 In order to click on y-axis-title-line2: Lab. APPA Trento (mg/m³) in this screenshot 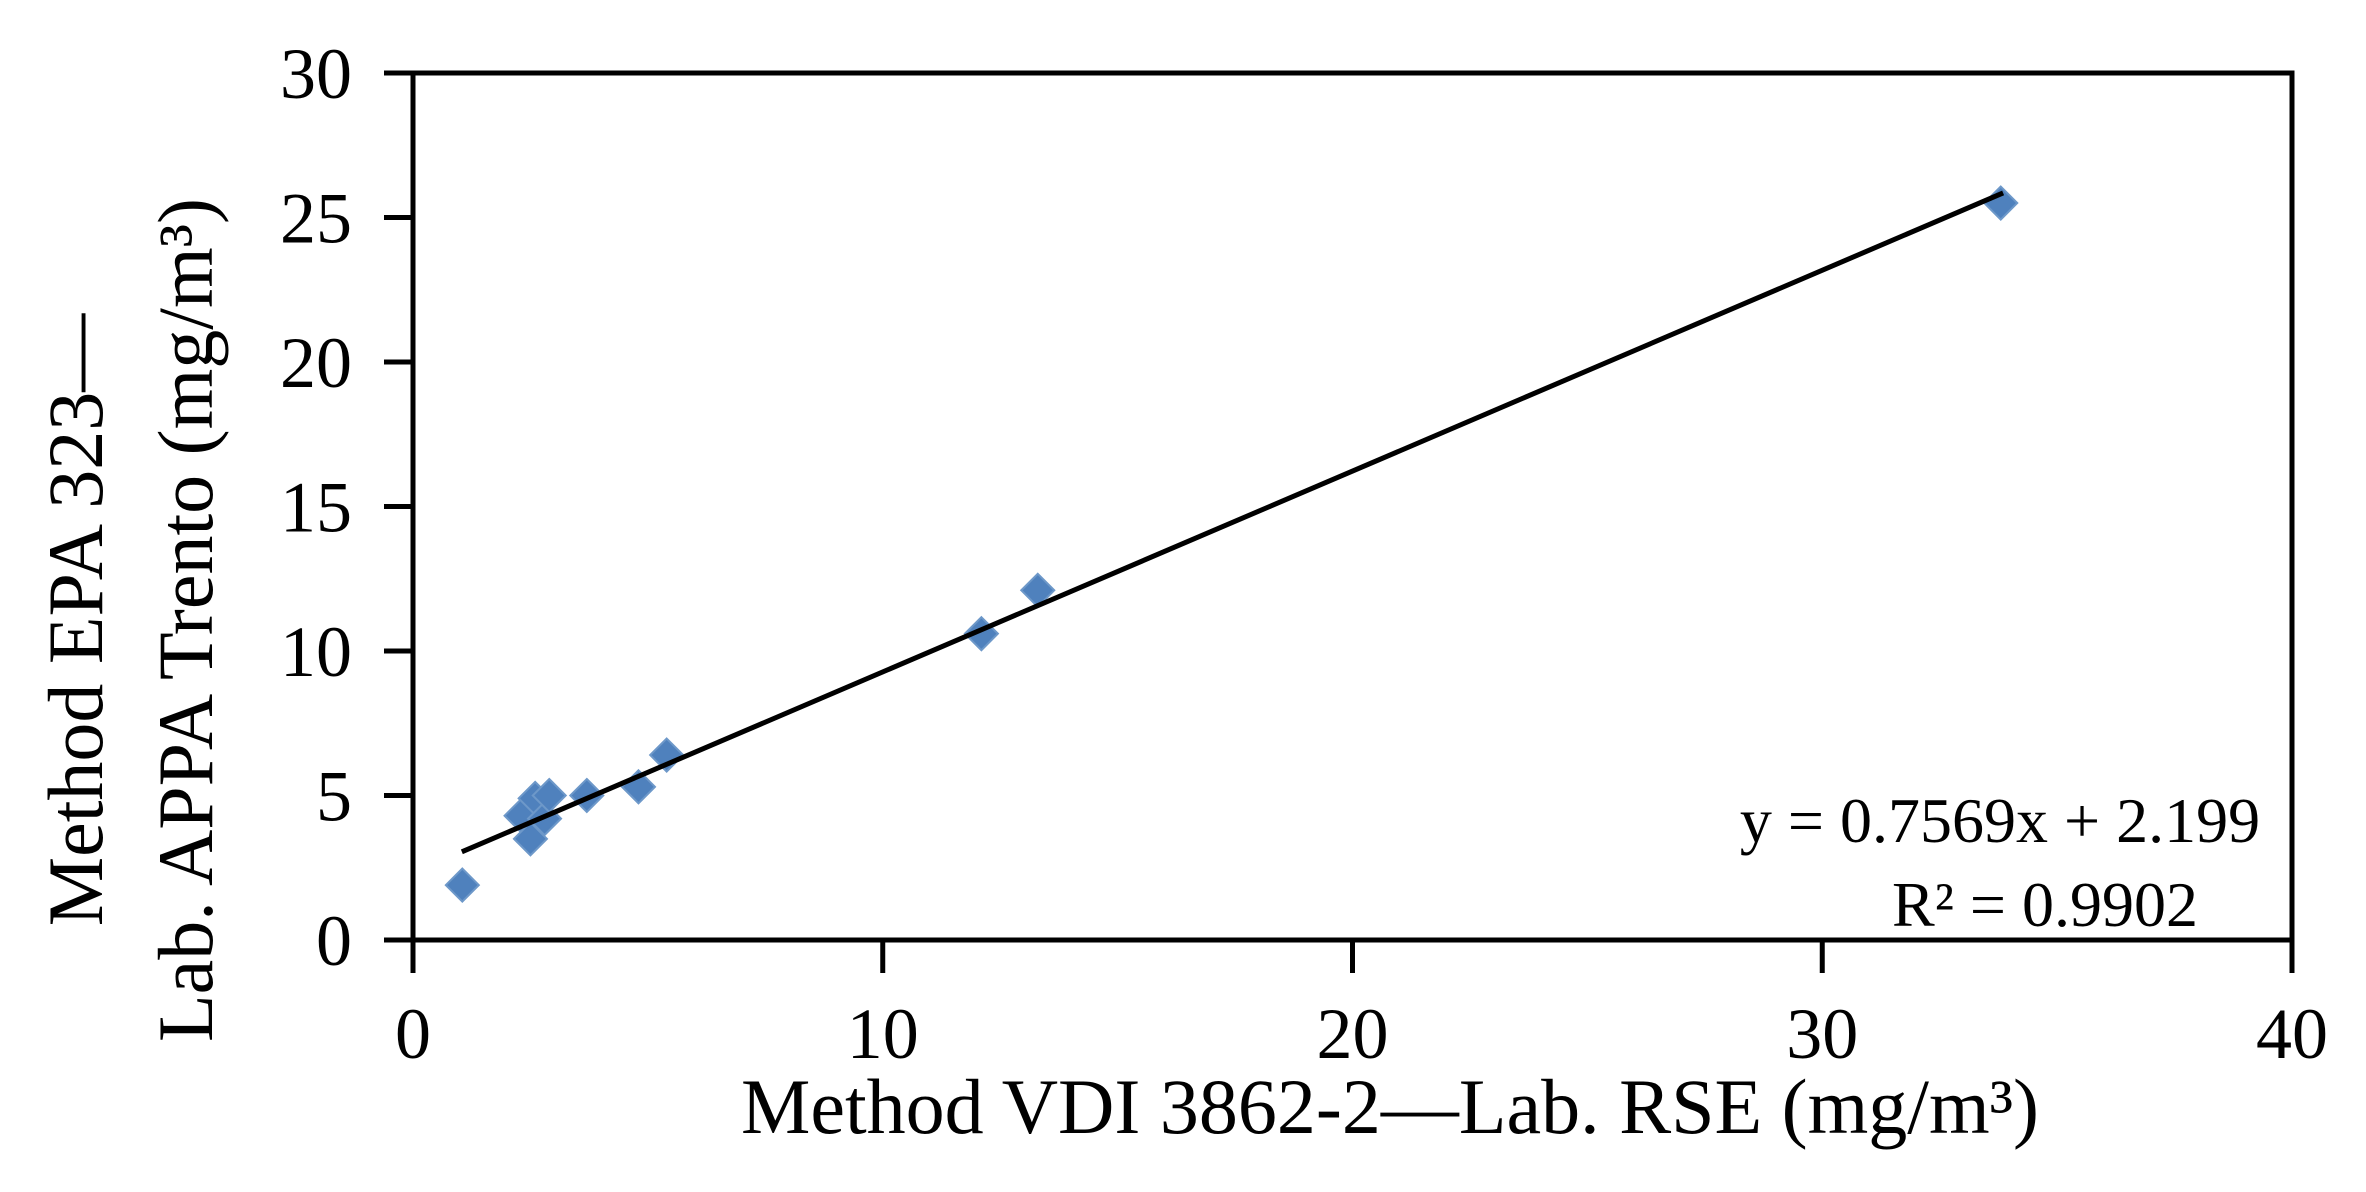, I will do `click(185, 620)`.